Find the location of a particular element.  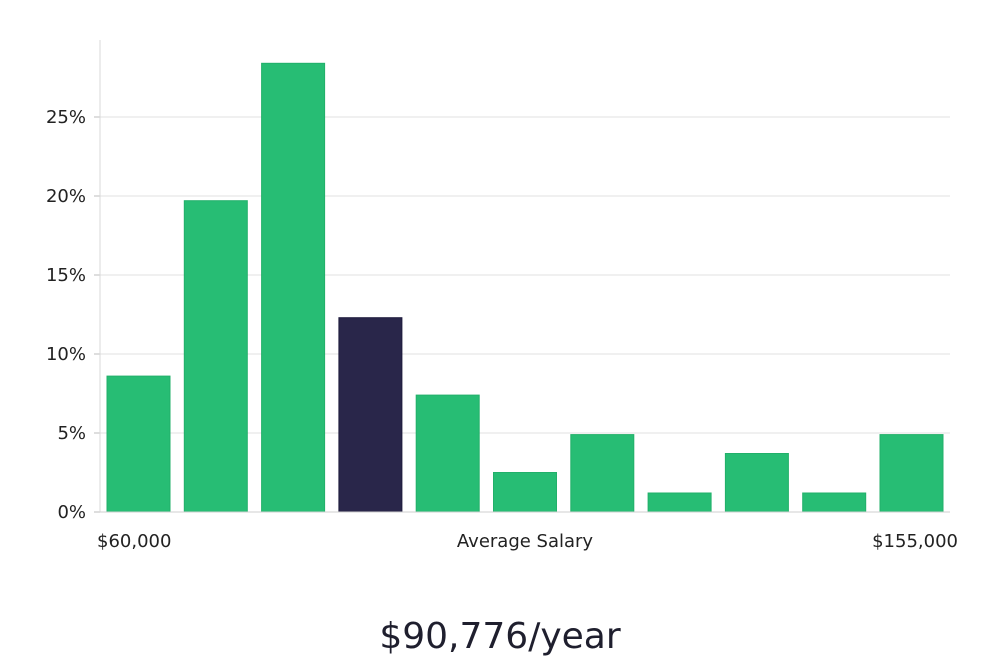

y-tick-label: 25% is located at coordinates (66, 117).